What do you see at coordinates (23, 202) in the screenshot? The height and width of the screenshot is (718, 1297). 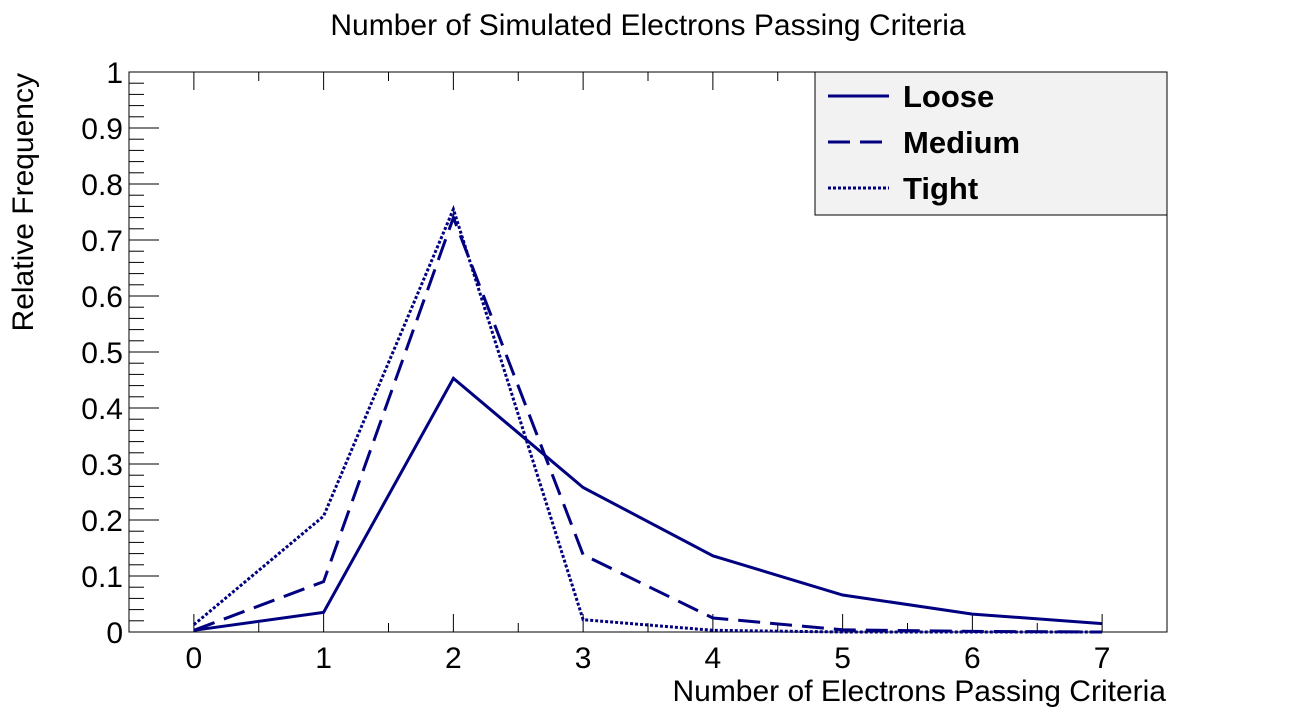 I see `y-axis-label: Relative Frequency` at bounding box center [23, 202].